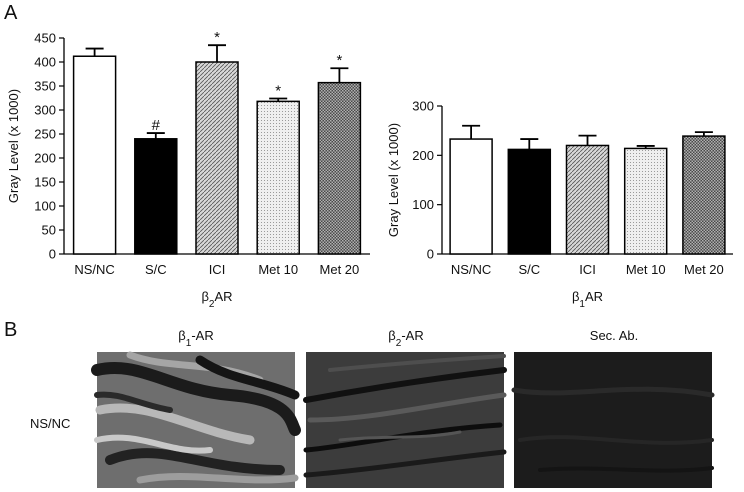 The width and height of the screenshot is (744, 492). What do you see at coordinates (45, 182) in the screenshot?
I see `y-tick-label: 150` at bounding box center [45, 182].